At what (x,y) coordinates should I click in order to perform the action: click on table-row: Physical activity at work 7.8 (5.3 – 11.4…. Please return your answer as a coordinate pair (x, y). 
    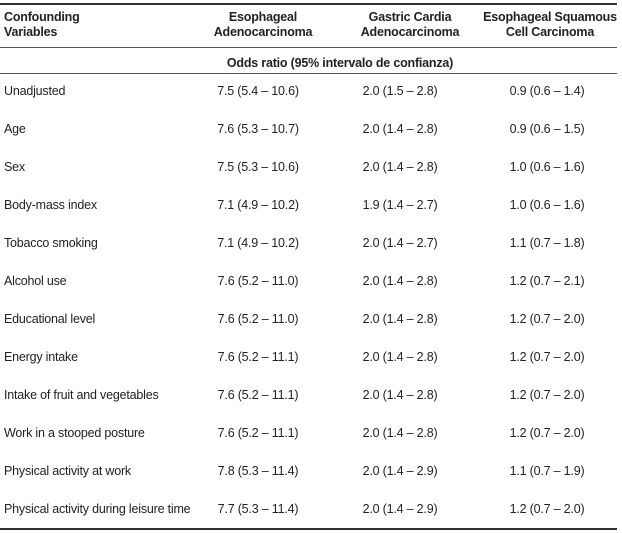
    Looking at the image, I should click on (308, 471).